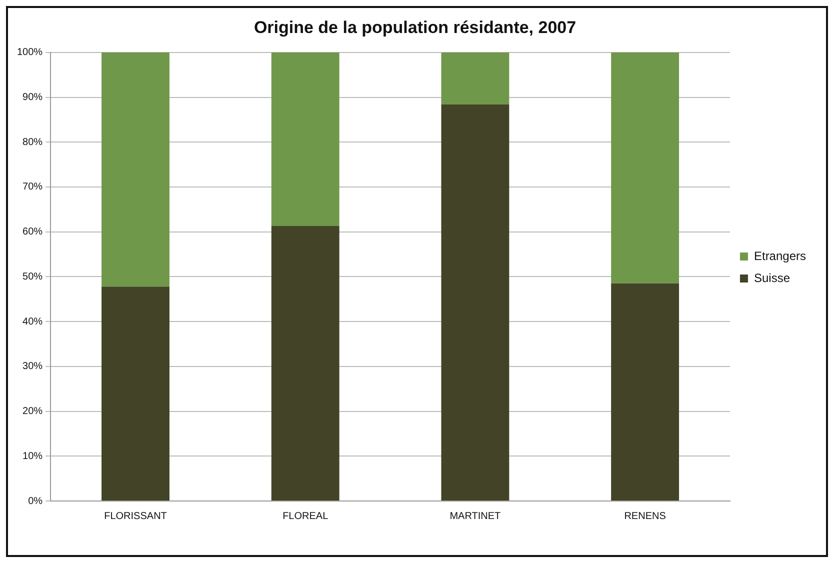  Describe the element at coordinates (305, 516) in the screenshot. I see `x-tick-label: FLOREAL` at that location.